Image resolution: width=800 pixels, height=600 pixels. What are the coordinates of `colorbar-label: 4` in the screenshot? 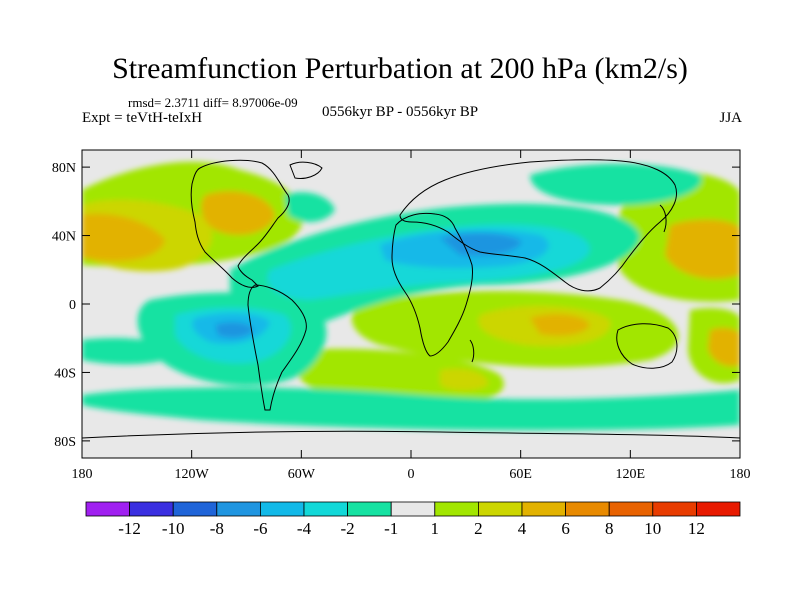 It's located at (522, 528).